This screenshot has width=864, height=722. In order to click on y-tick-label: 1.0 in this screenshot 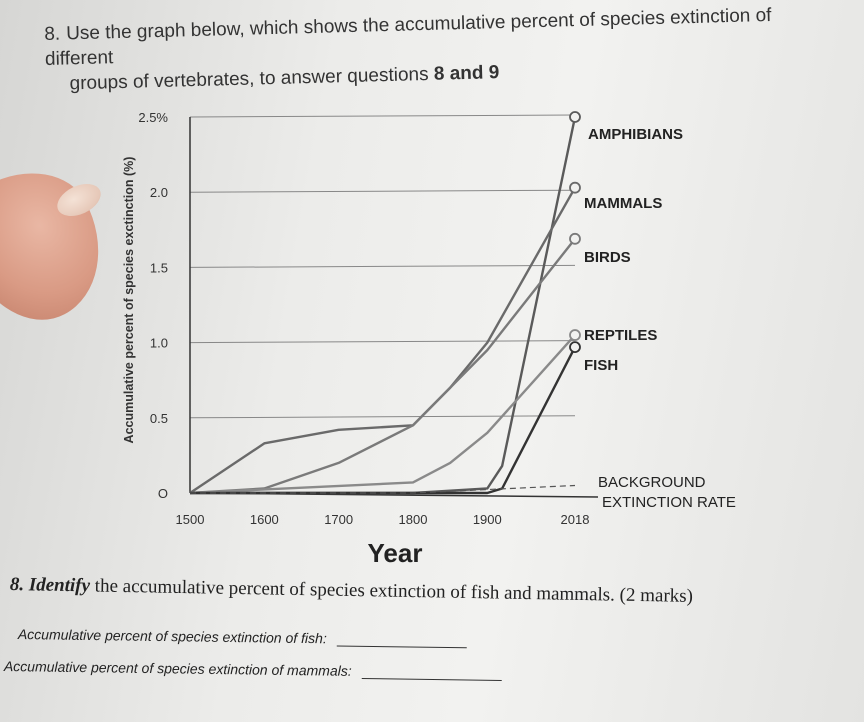, I will do `click(159, 343)`.